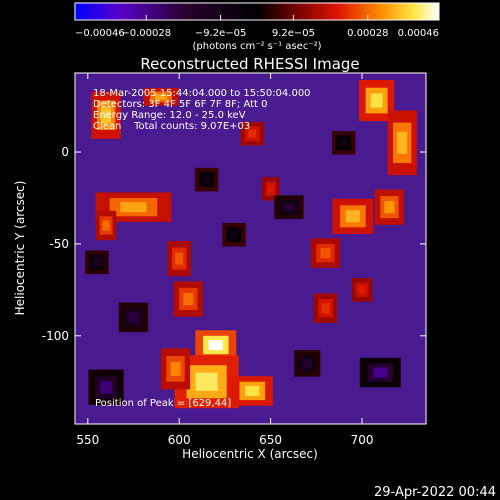 This screenshot has width=500, height=500. Describe the element at coordinates (171, 126) in the screenshot. I see `annotation-counts: Clean Total counts: 9.07E+03` at that location.